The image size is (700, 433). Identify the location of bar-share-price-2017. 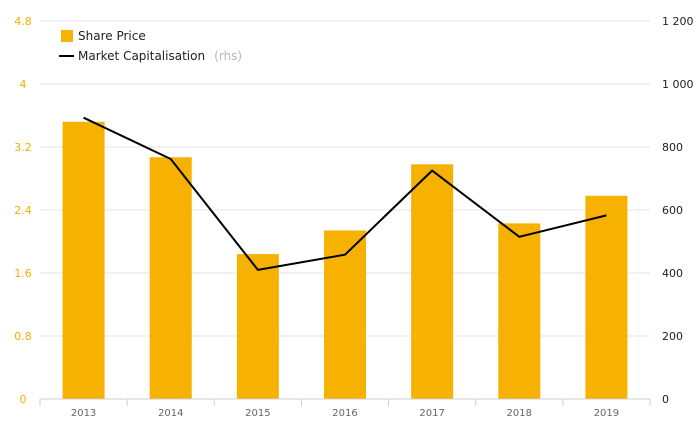
(432, 281).